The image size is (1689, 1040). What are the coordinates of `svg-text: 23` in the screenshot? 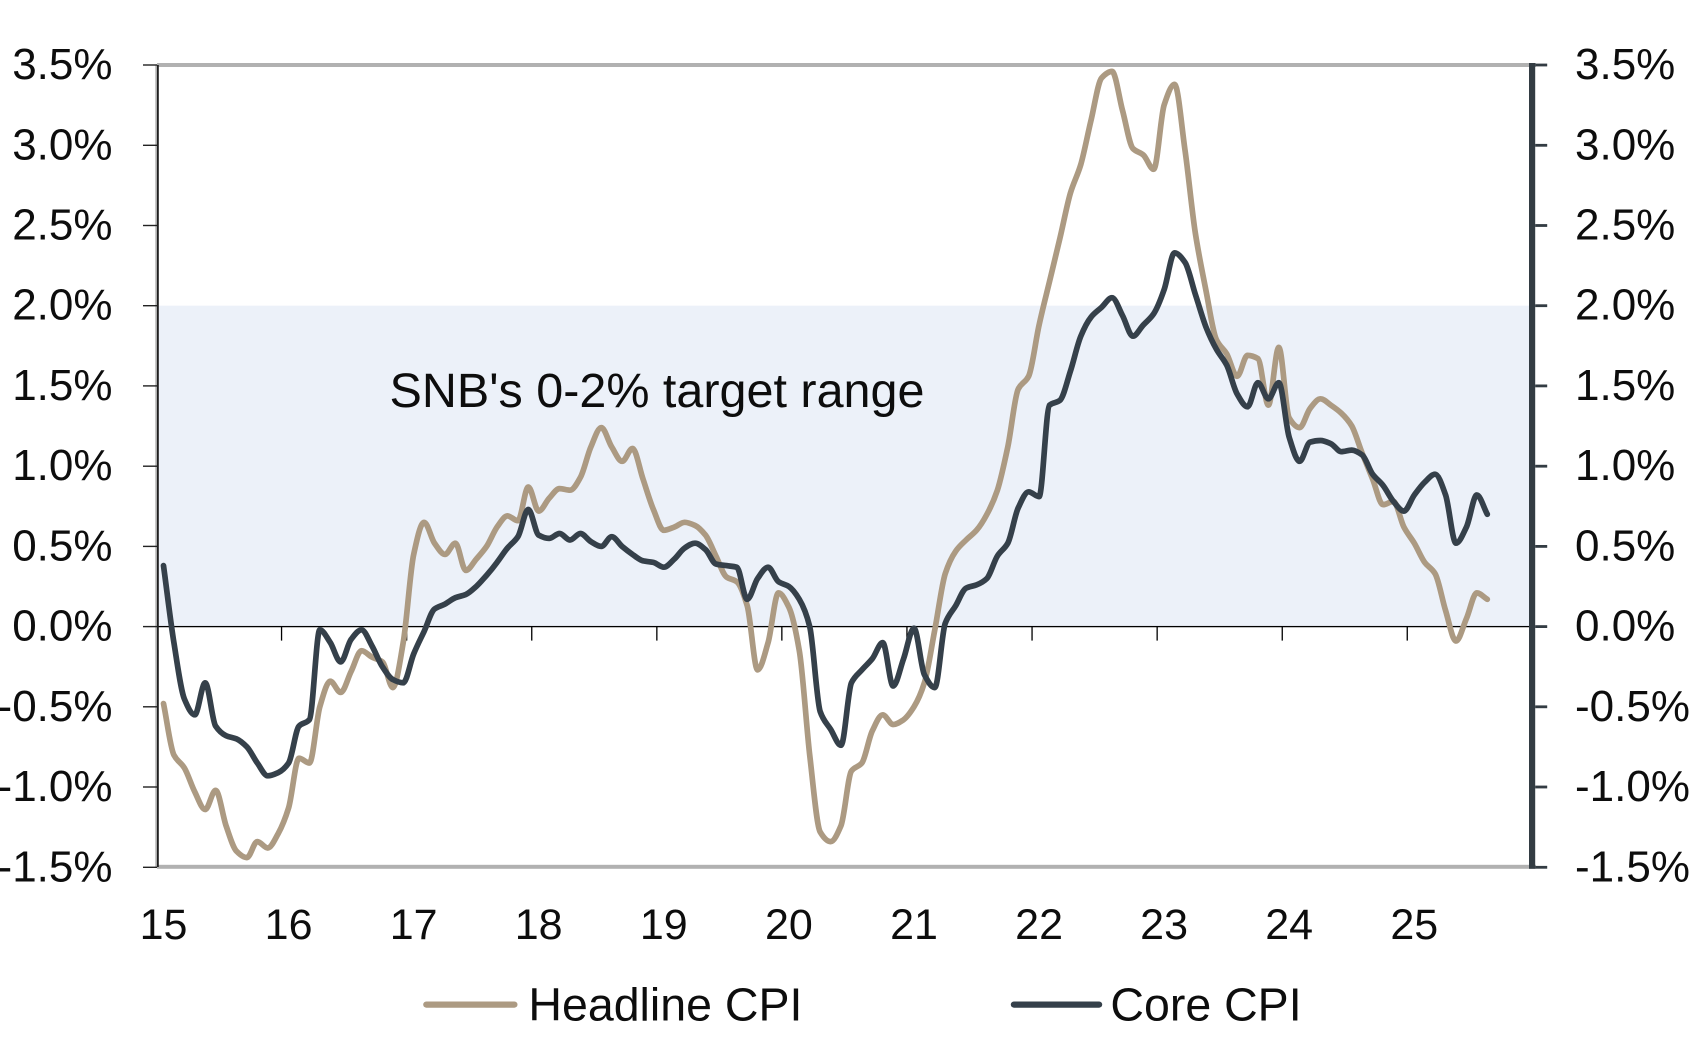 It's located at (1164, 925).